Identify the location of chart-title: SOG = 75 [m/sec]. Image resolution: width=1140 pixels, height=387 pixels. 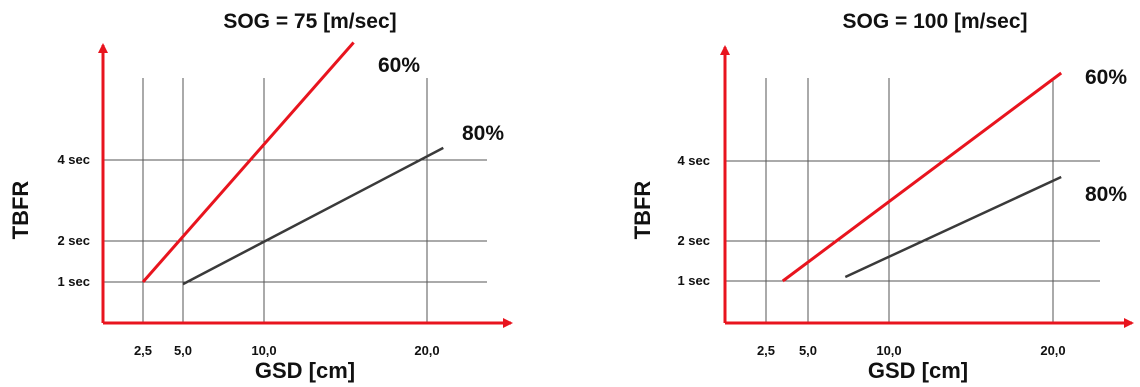
(309, 21).